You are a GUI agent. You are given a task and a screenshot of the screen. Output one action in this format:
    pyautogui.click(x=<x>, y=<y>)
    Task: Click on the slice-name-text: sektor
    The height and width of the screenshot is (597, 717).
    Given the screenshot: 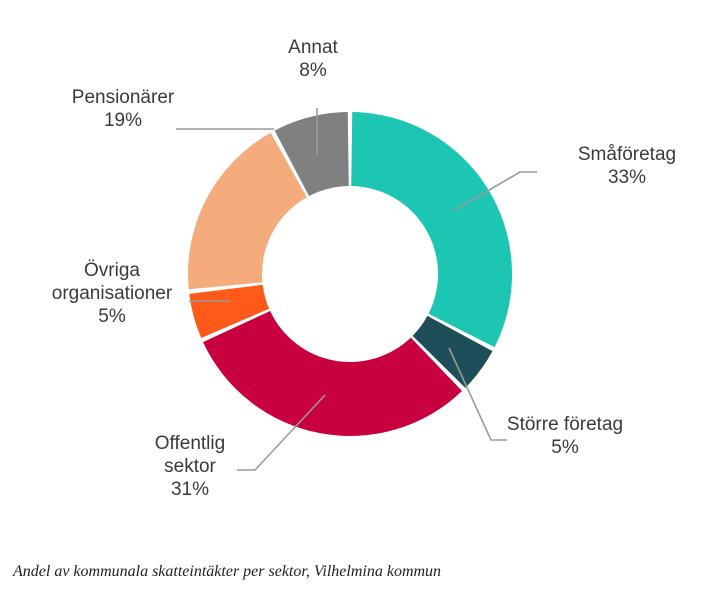 What is the action you would take?
    pyautogui.click(x=190, y=466)
    